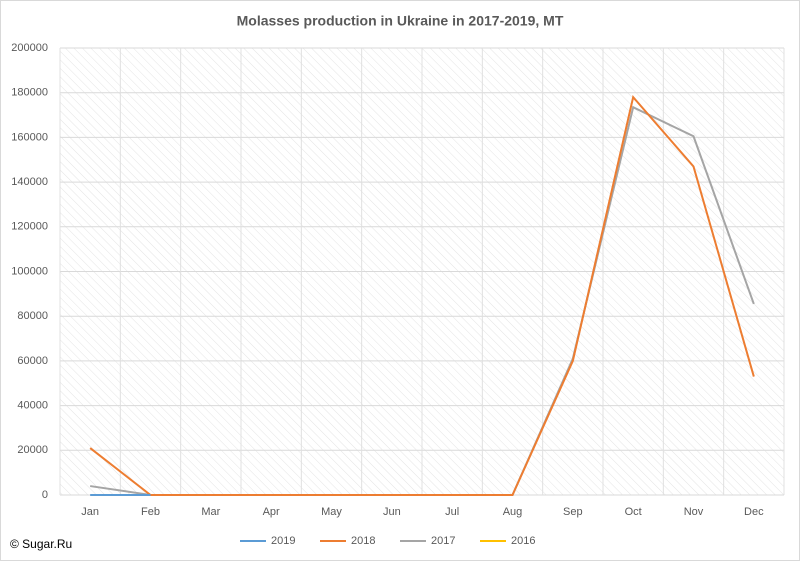 This screenshot has width=800, height=561. Describe the element at coordinates (573, 512) in the screenshot. I see `x-tick-label: Sep` at that location.